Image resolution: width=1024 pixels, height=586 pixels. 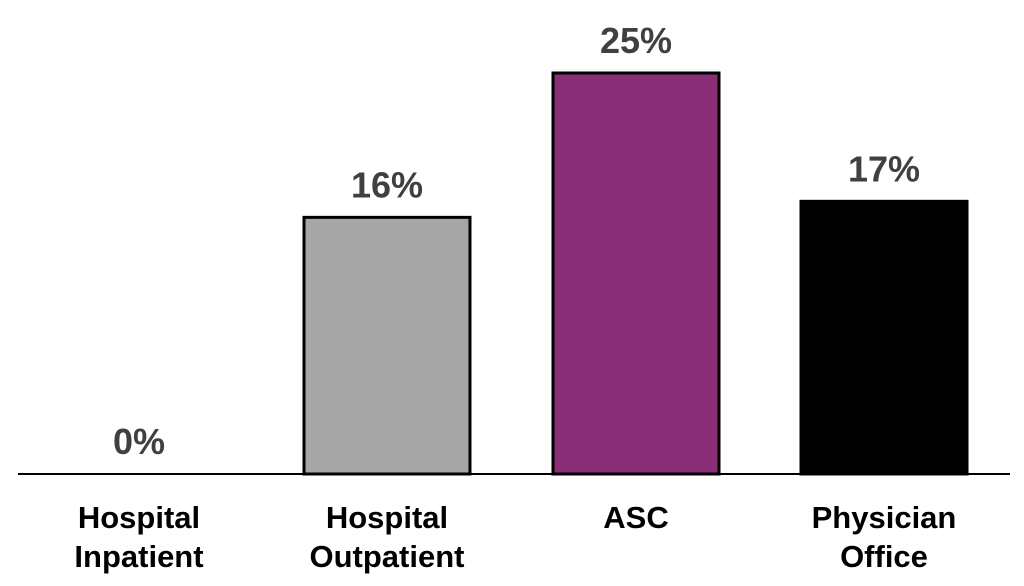 What do you see at coordinates (884, 517) in the screenshot?
I see `category-label-line: Physician` at bounding box center [884, 517].